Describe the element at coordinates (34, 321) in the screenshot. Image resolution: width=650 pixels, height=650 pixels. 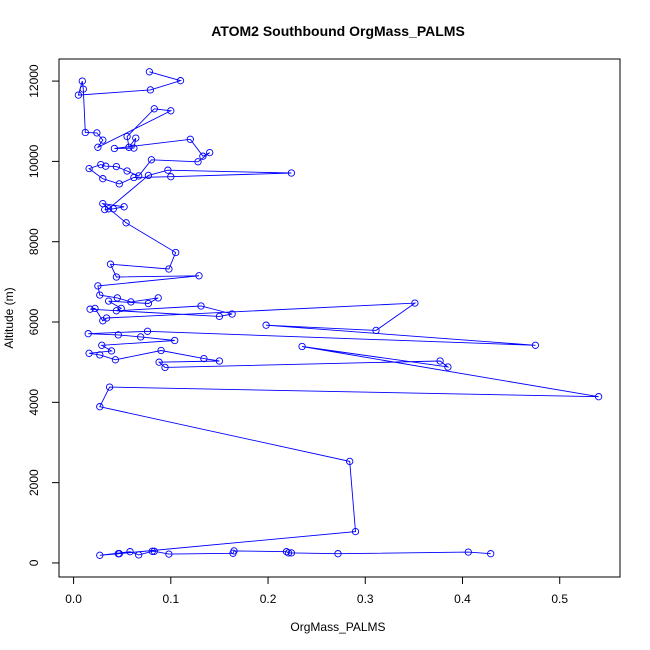
I see `y-tick-label: 6000` at that location.